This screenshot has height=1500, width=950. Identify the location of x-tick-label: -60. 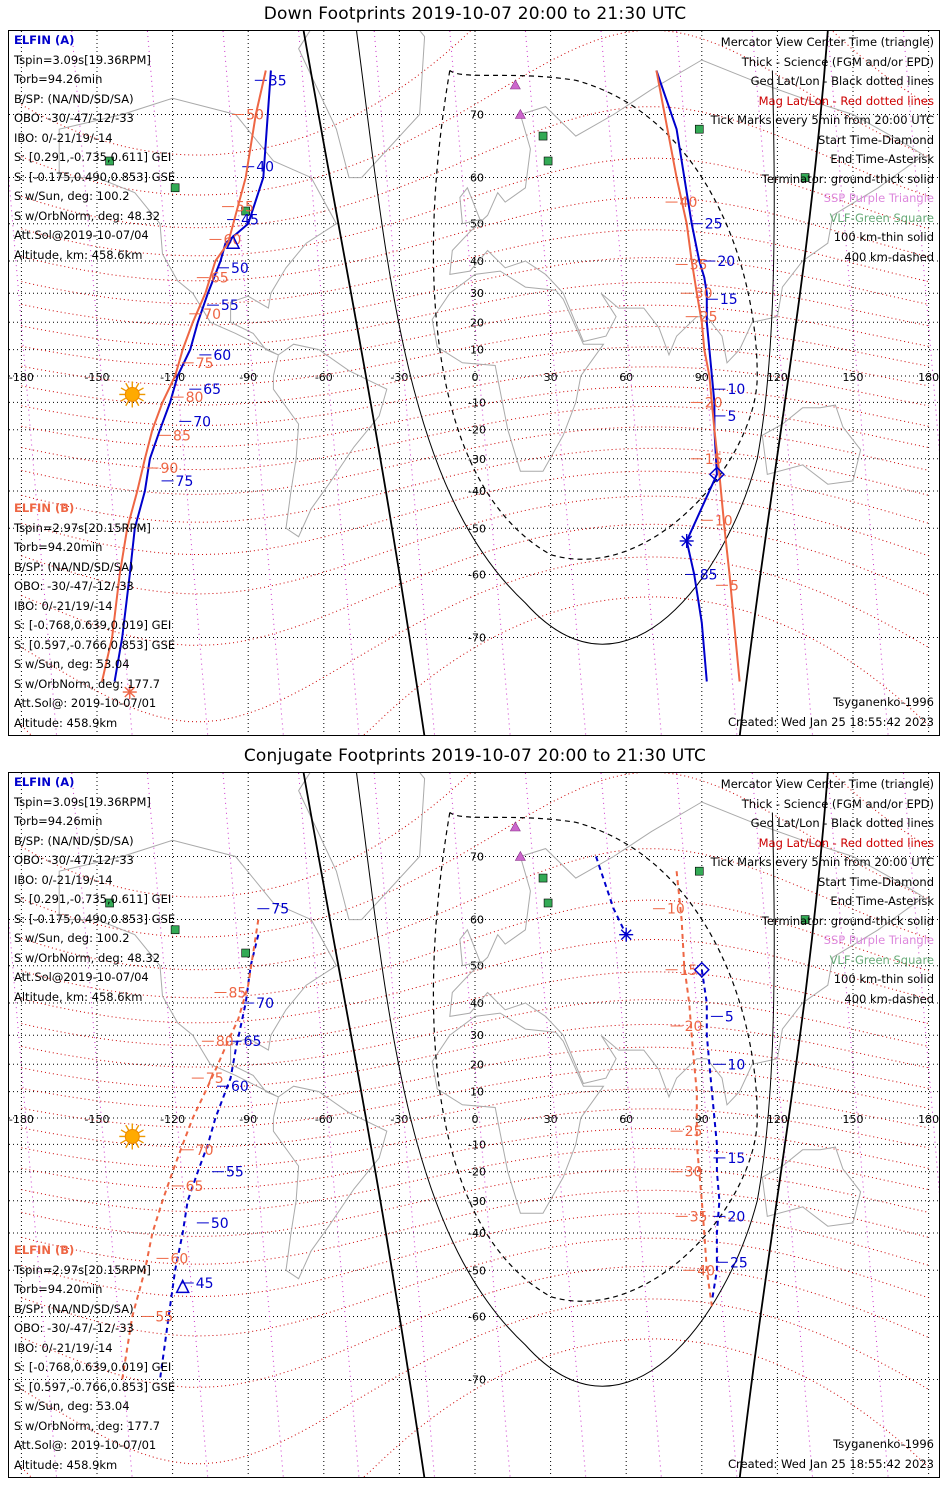
(324, 377).